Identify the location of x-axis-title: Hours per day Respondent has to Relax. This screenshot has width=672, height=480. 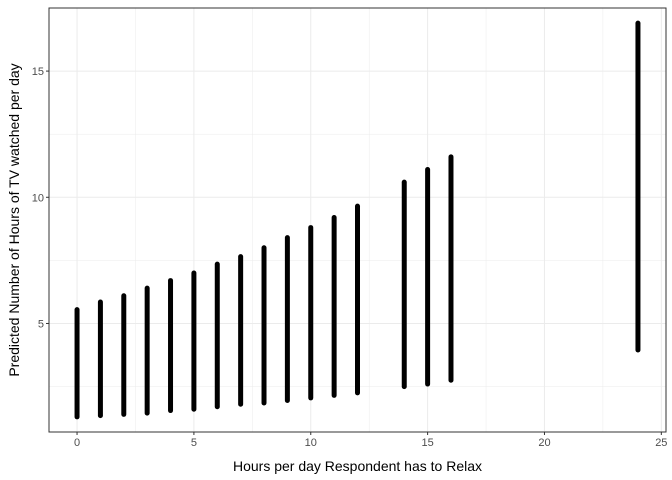
(357, 466).